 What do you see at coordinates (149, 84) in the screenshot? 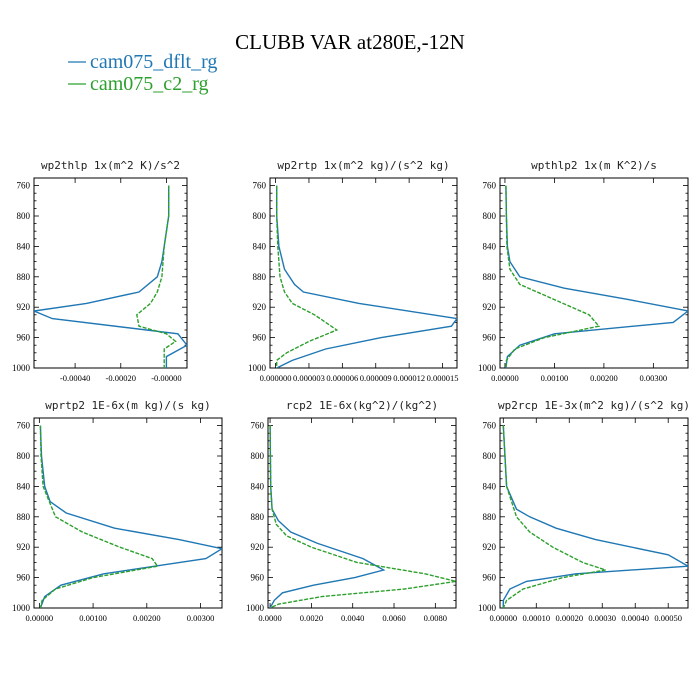
I see `legend-label-c2: cam075_c2_rg` at bounding box center [149, 84].